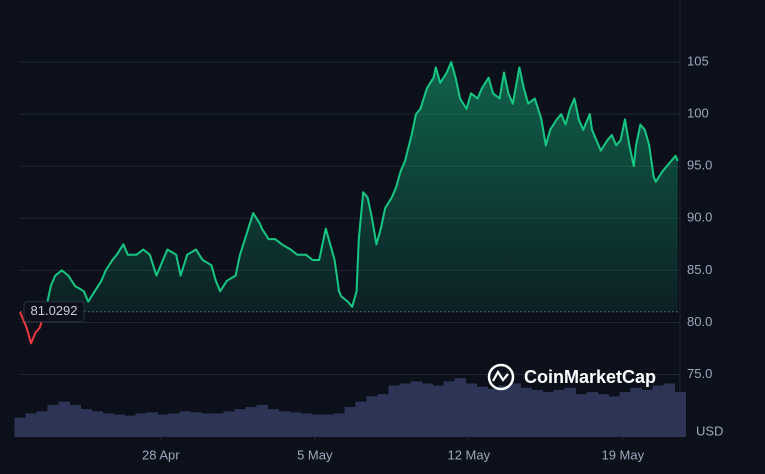 The image size is (765, 474). Describe the element at coordinates (698, 113) in the screenshot. I see `y-tick-label: 100` at that location.